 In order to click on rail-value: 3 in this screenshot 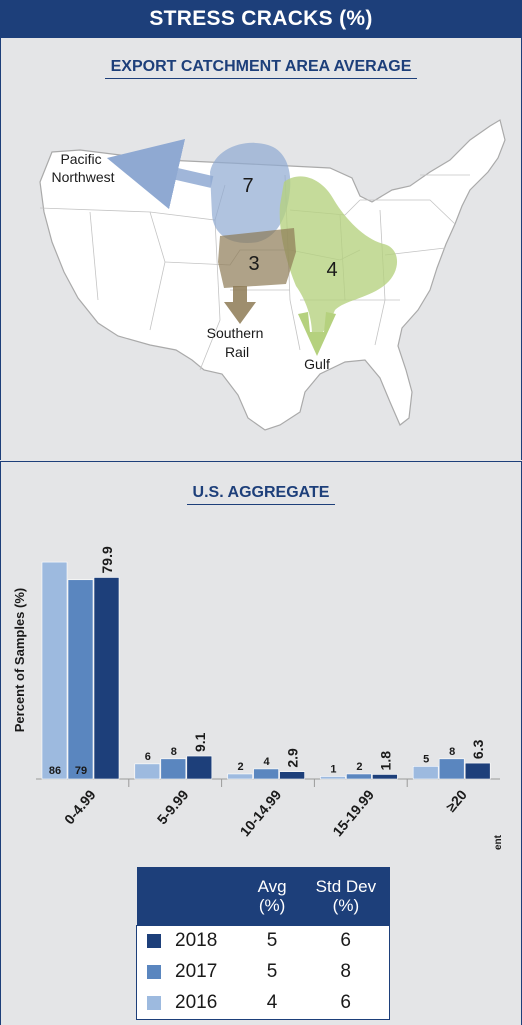, I will do `click(253, 264)`.